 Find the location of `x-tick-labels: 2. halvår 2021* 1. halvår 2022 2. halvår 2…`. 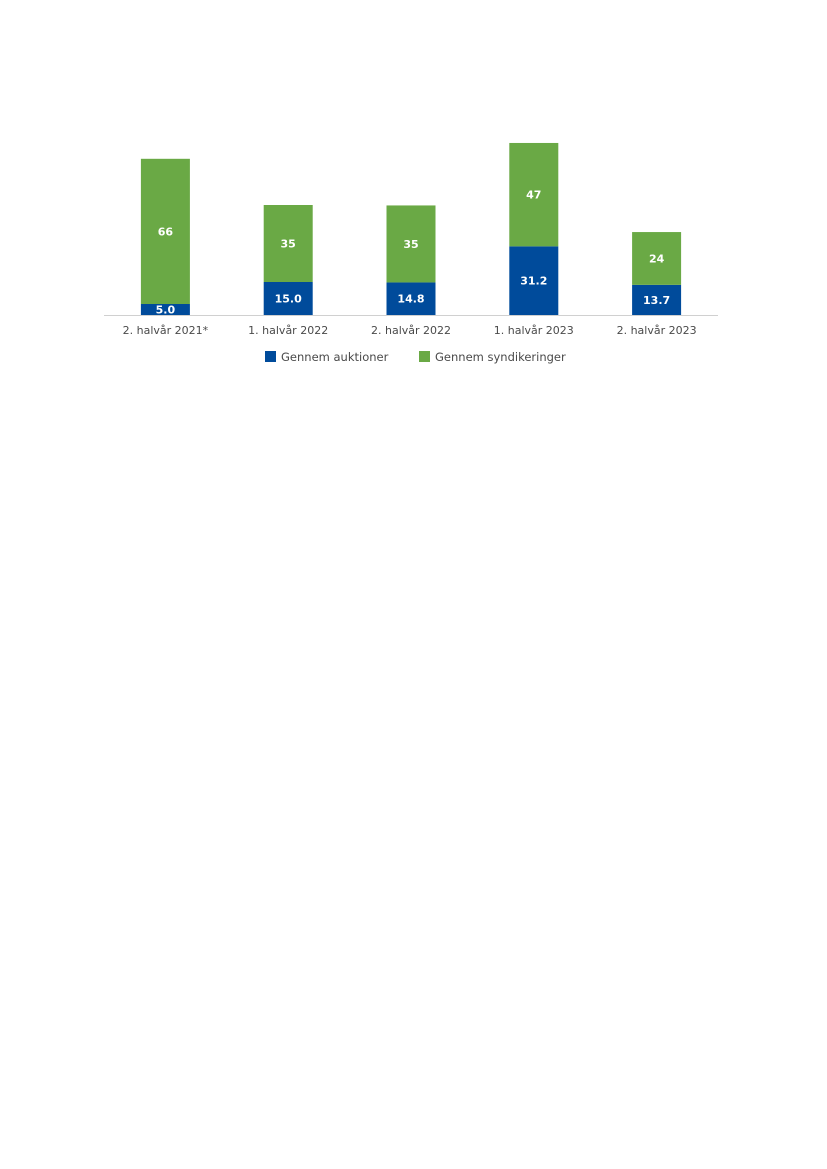

x-tick-labels: 2. halvår 2021* 1. halvår 2022 2. halvår 2… is located at coordinates (410, 330).